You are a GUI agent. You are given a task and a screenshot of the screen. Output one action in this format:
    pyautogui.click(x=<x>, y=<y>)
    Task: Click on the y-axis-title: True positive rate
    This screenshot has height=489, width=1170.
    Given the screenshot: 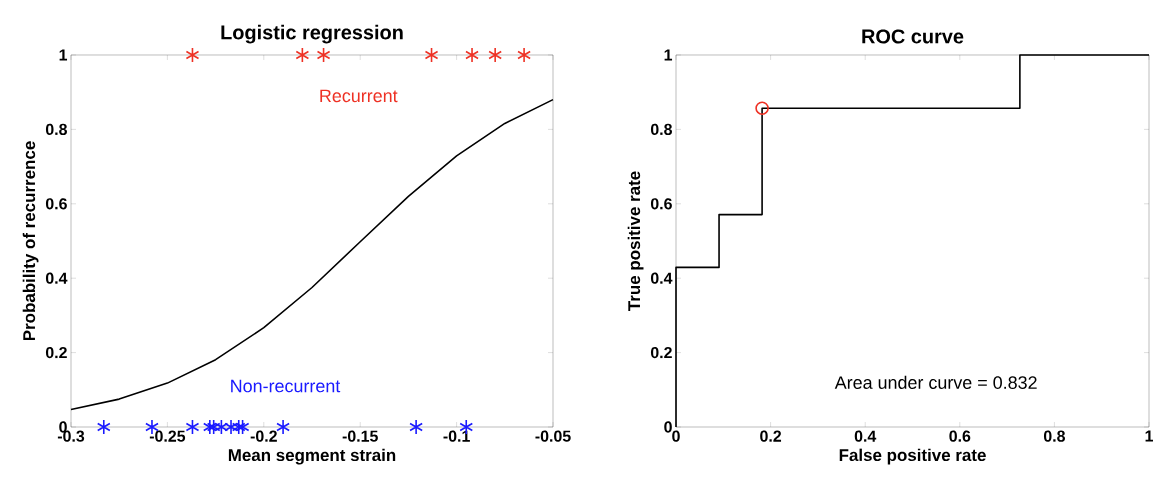 What is the action you would take?
    pyautogui.click(x=635, y=241)
    